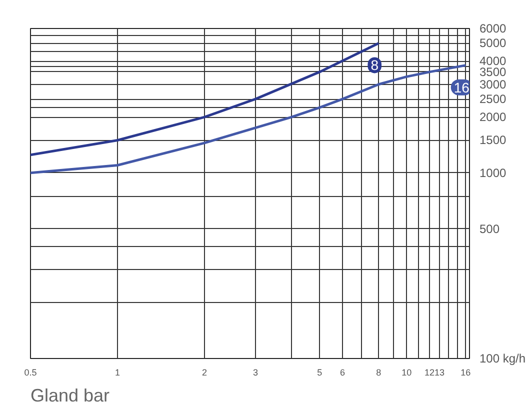 The width and height of the screenshot is (528, 410). Describe the element at coordinates (493, 29) in the screenshot. I see `y-tick-label: 6000` at that location.